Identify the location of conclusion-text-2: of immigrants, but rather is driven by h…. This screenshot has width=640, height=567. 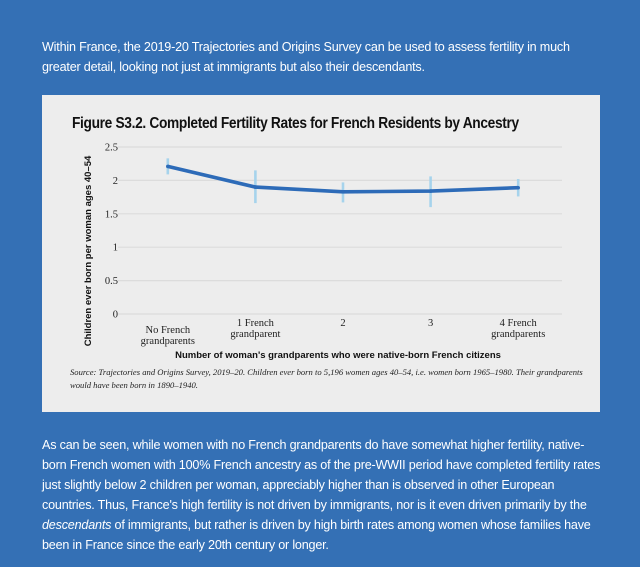
(316, 535).